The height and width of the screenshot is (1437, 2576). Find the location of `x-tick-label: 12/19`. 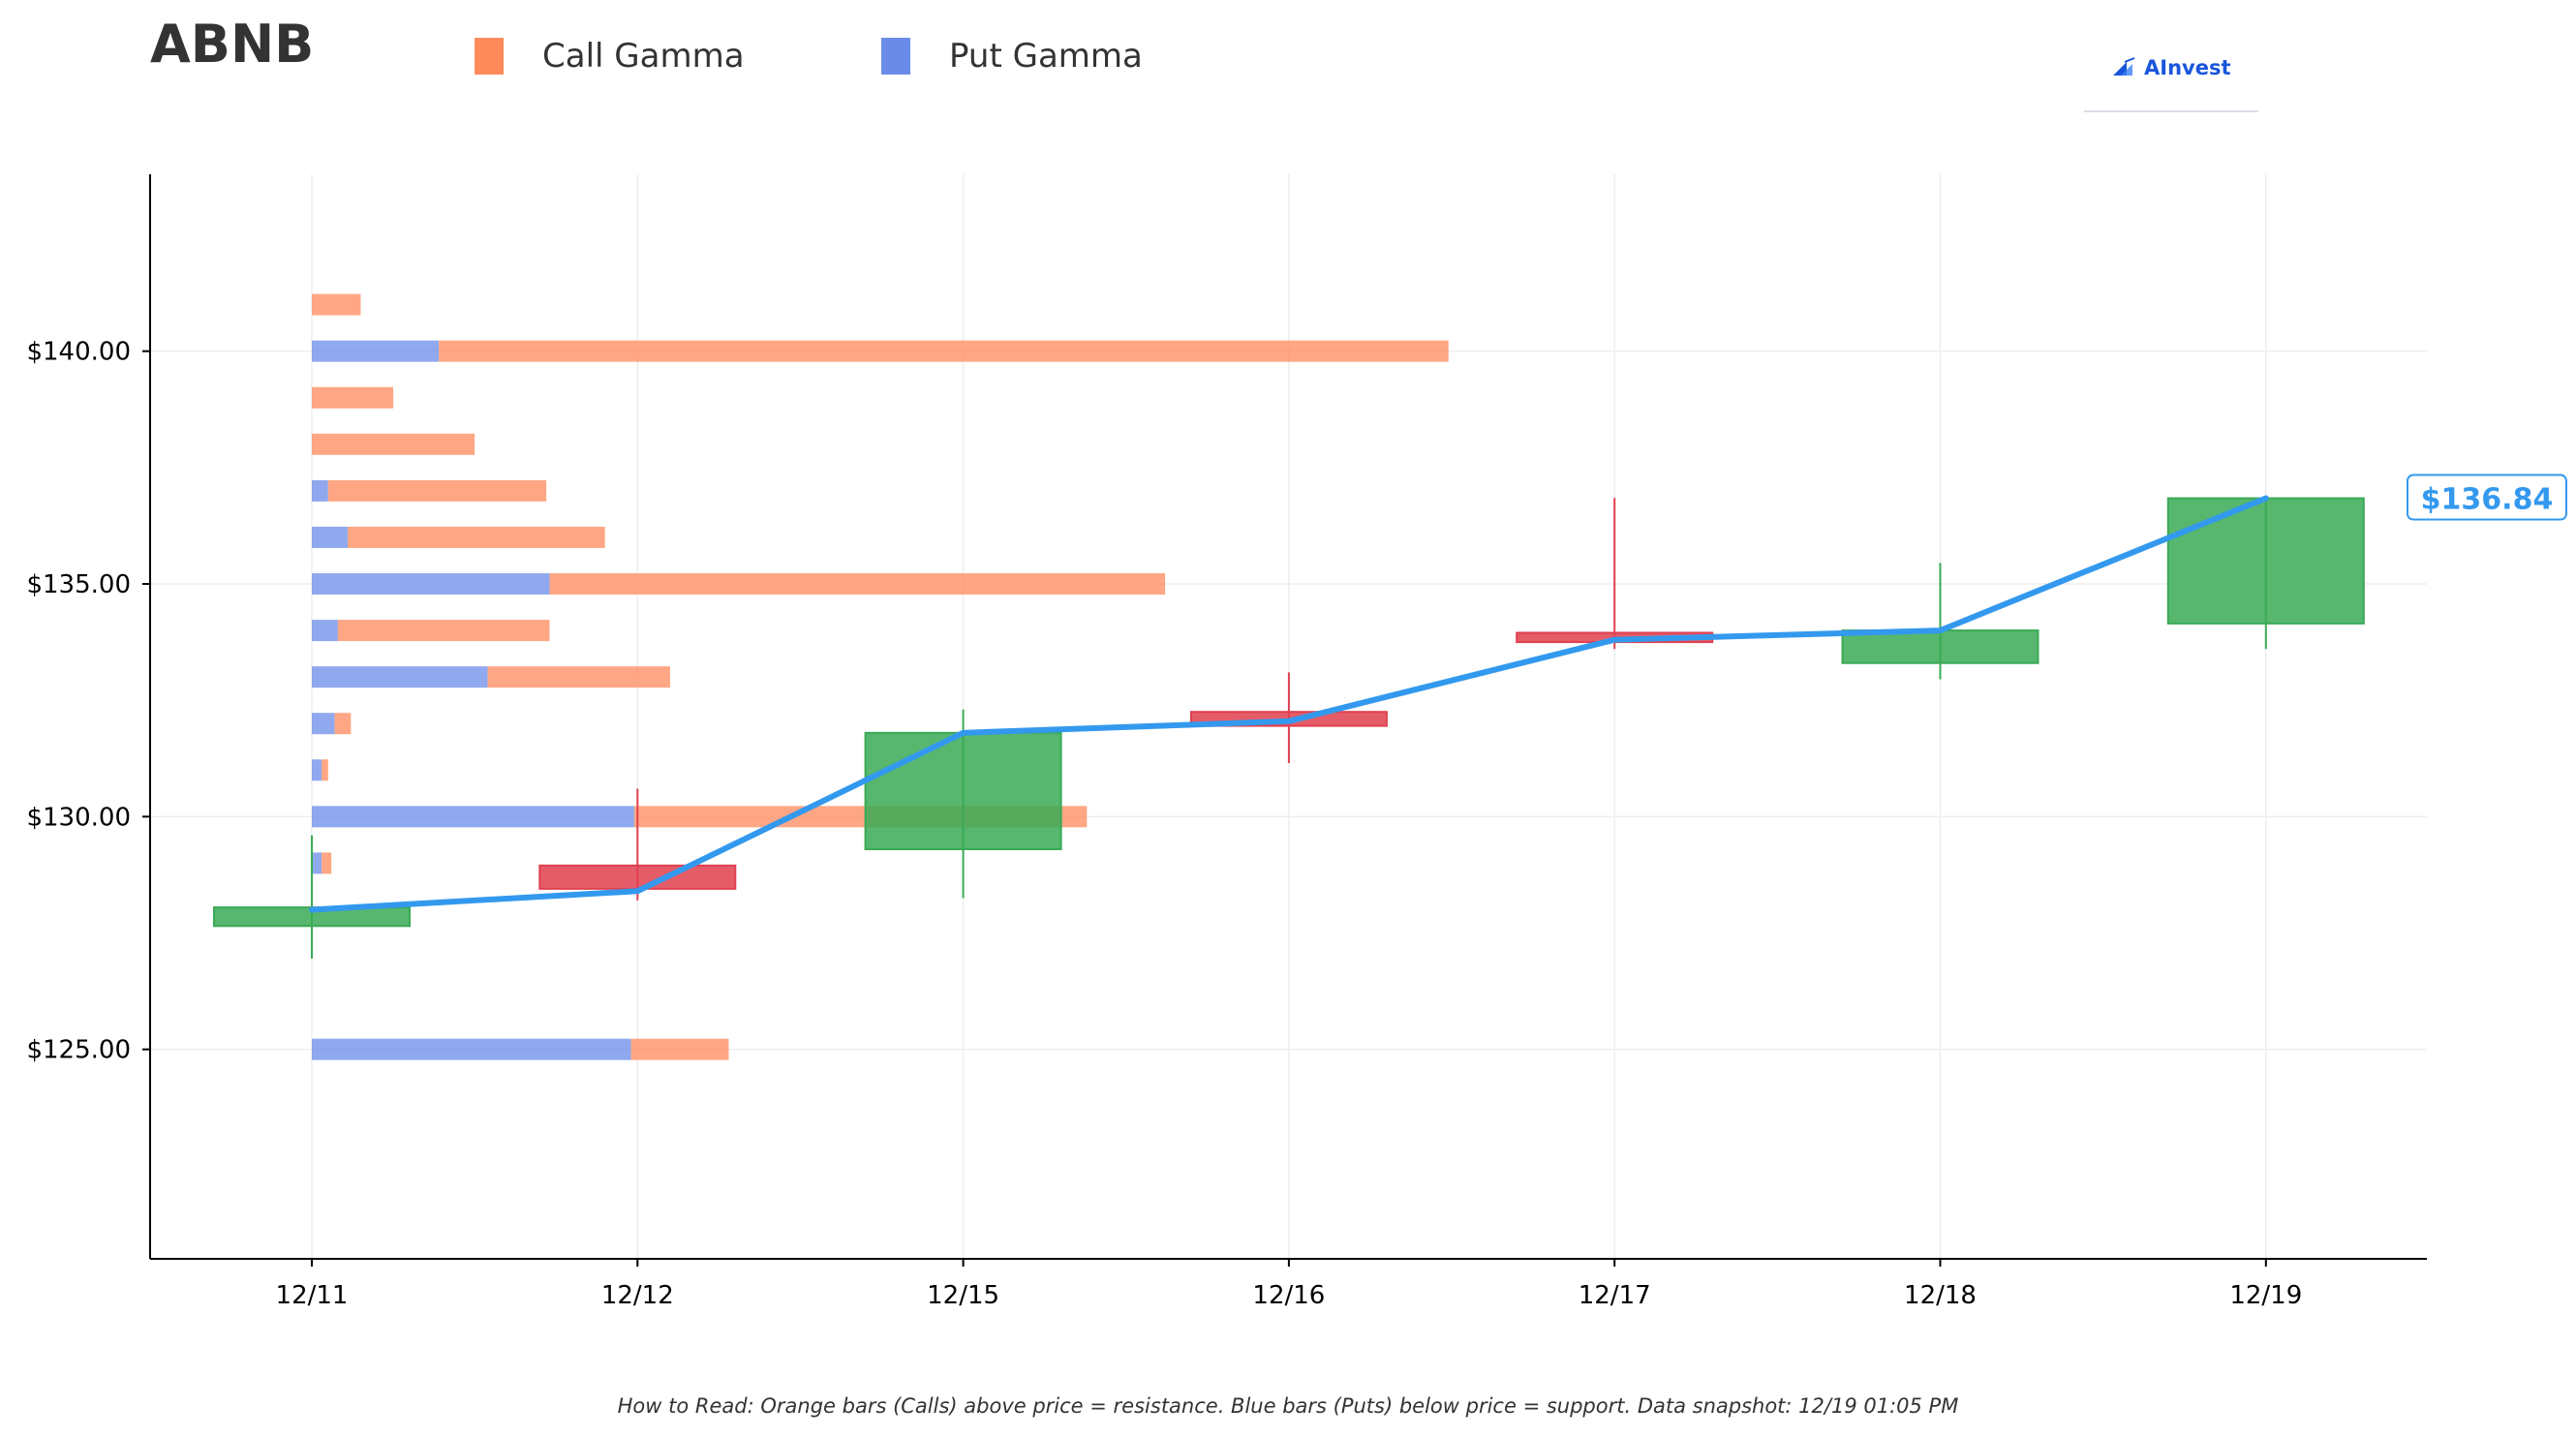

x-tick-label: 12/19 is located at coordinates (2265, 1296).